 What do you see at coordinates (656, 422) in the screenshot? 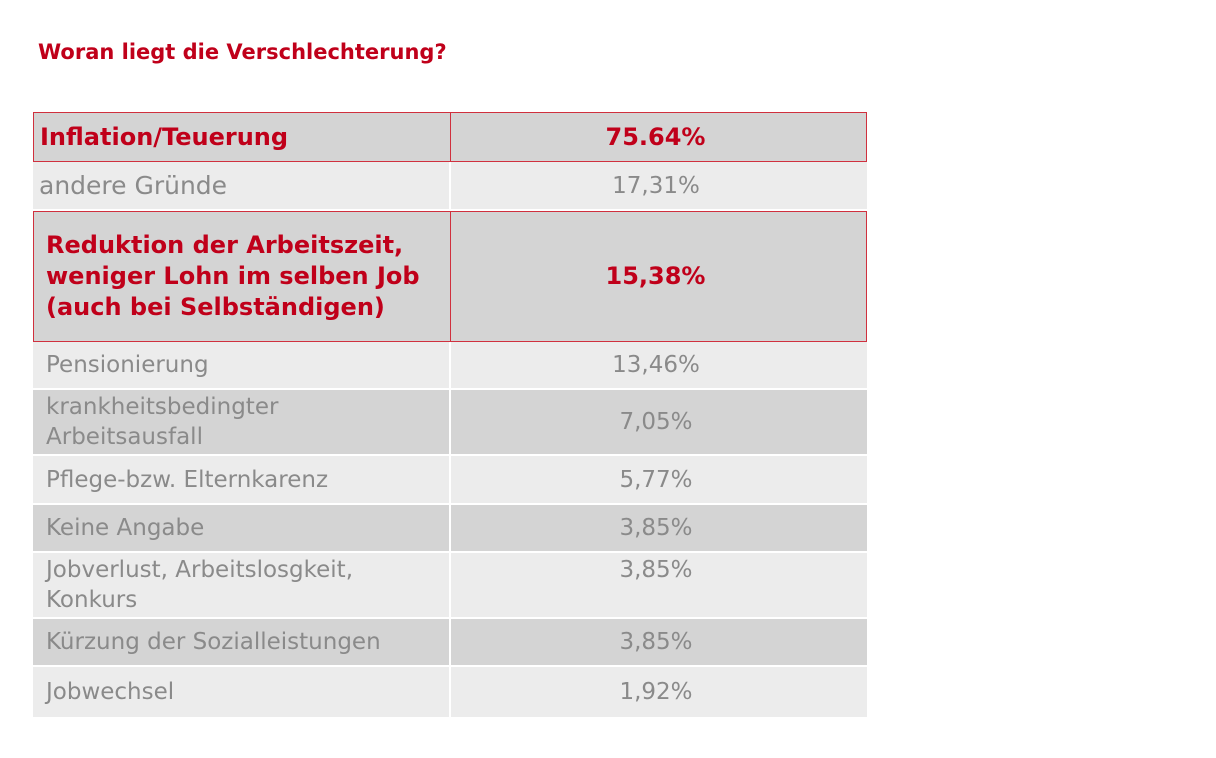
I see `percentage-cell: 7,05%` at bounding box center [656, 422].